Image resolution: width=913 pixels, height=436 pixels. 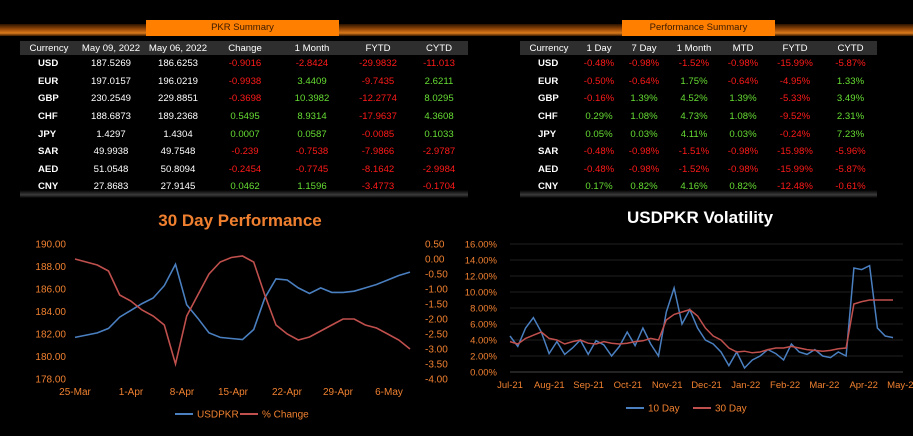 What do you see at coordinates (245, 117) in the screenshot?
I see `pkr-cell: 0.5495` at bounding box center [245, 117].